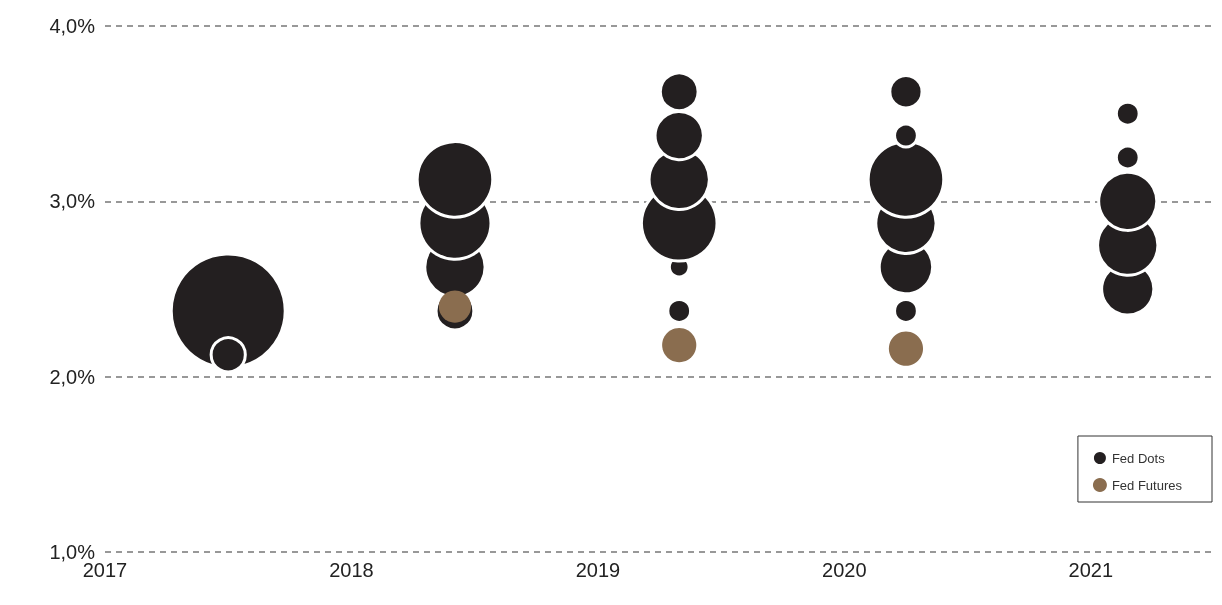 This screenshot has width=1222, height=605. Describe the element at coordinates (351, 570) in the screenshot. I see `x-tick-label: 2018` at that location.